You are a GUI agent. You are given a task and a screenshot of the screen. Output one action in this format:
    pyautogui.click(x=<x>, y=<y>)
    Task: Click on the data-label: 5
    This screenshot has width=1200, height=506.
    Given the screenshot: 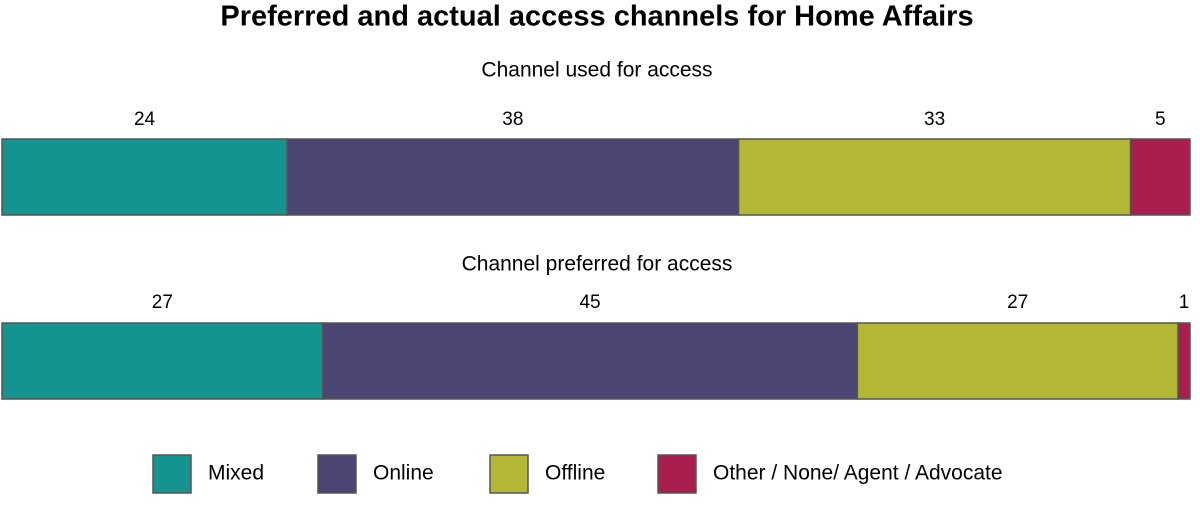 What is the action you would take?
    pyautogui.click(x=1160, y=119)
    